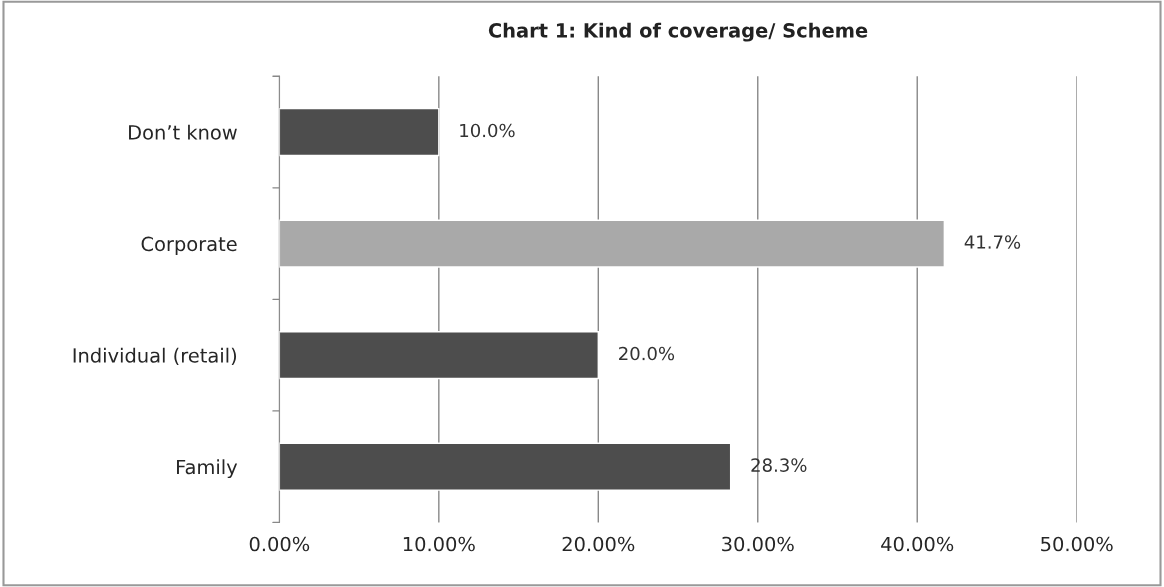 The image size is (1164, 587). I want to click on x-tick-label: 50.00%, so click(1077, 544).